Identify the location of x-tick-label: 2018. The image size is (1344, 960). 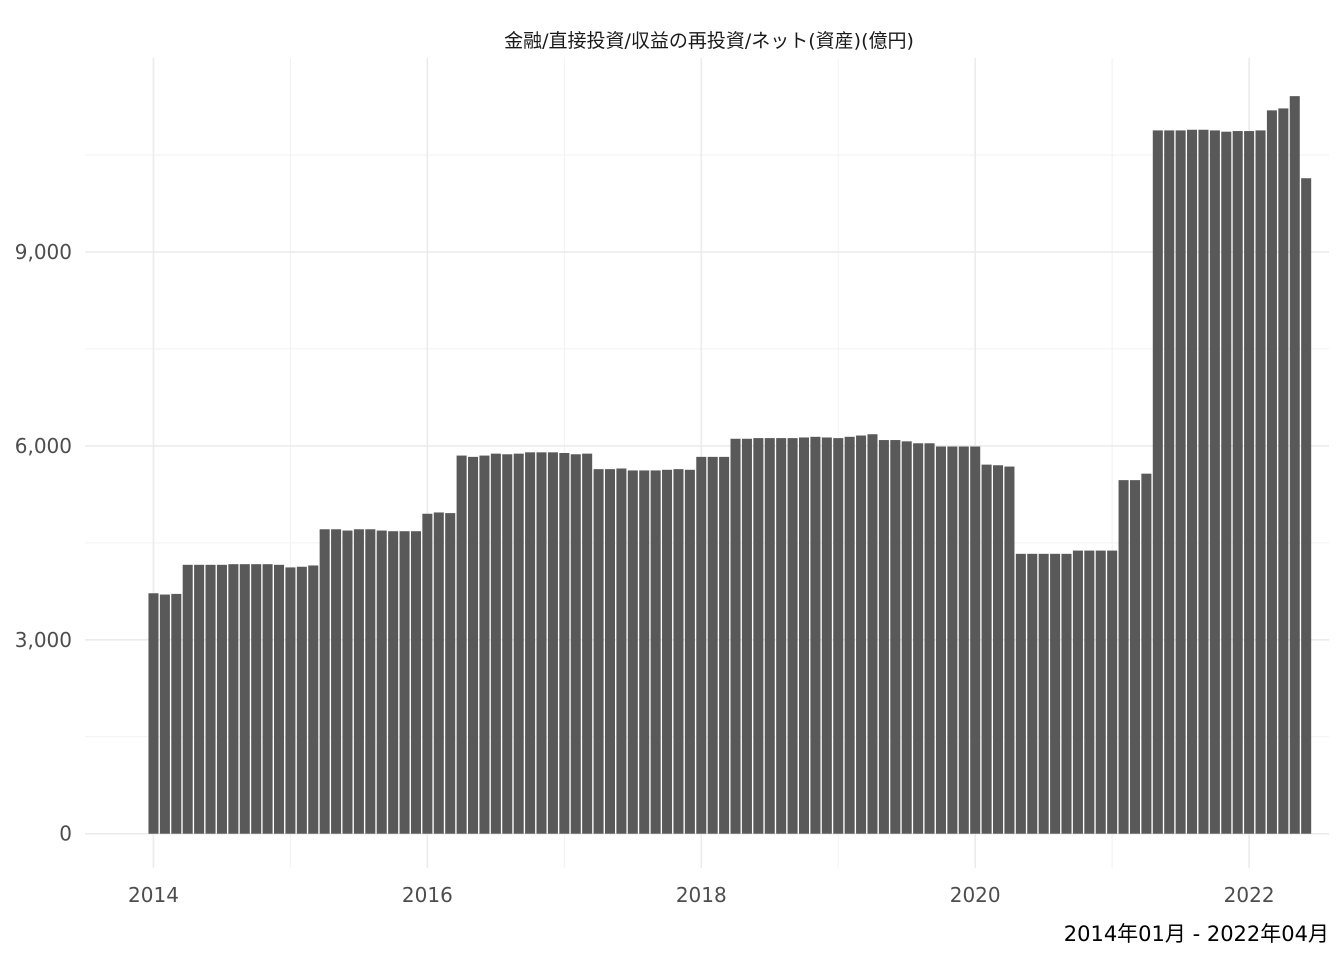
(701, 895).